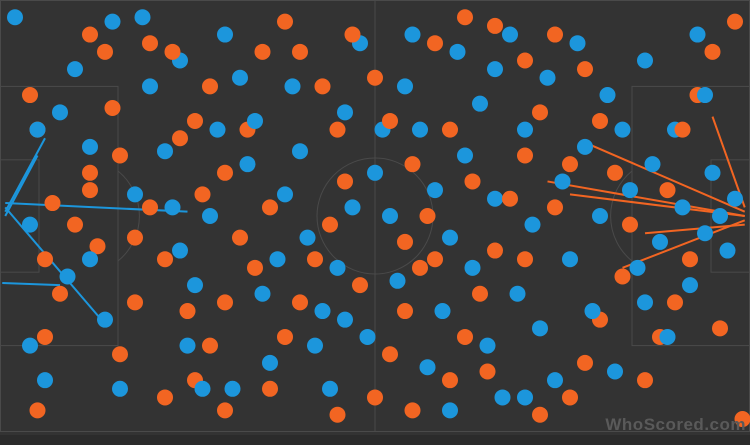  I want to click on watermark: WhoScored.com, so click(675, 424).